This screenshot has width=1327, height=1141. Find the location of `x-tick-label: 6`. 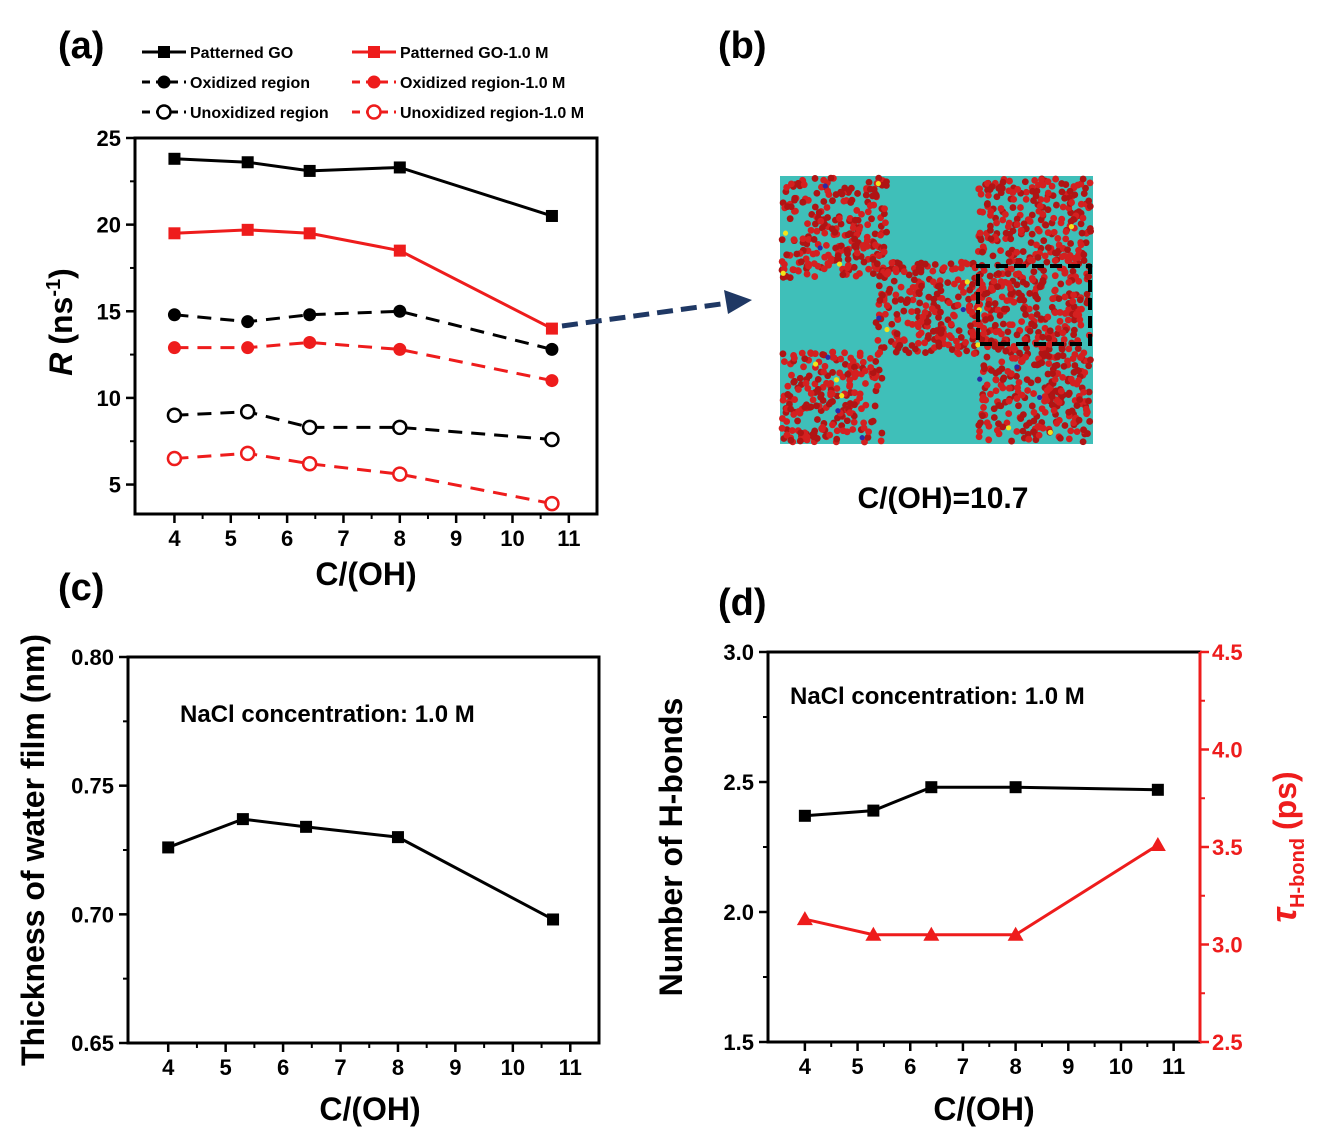

x-tick-label: 6 is located at coordinates (283, 1067).